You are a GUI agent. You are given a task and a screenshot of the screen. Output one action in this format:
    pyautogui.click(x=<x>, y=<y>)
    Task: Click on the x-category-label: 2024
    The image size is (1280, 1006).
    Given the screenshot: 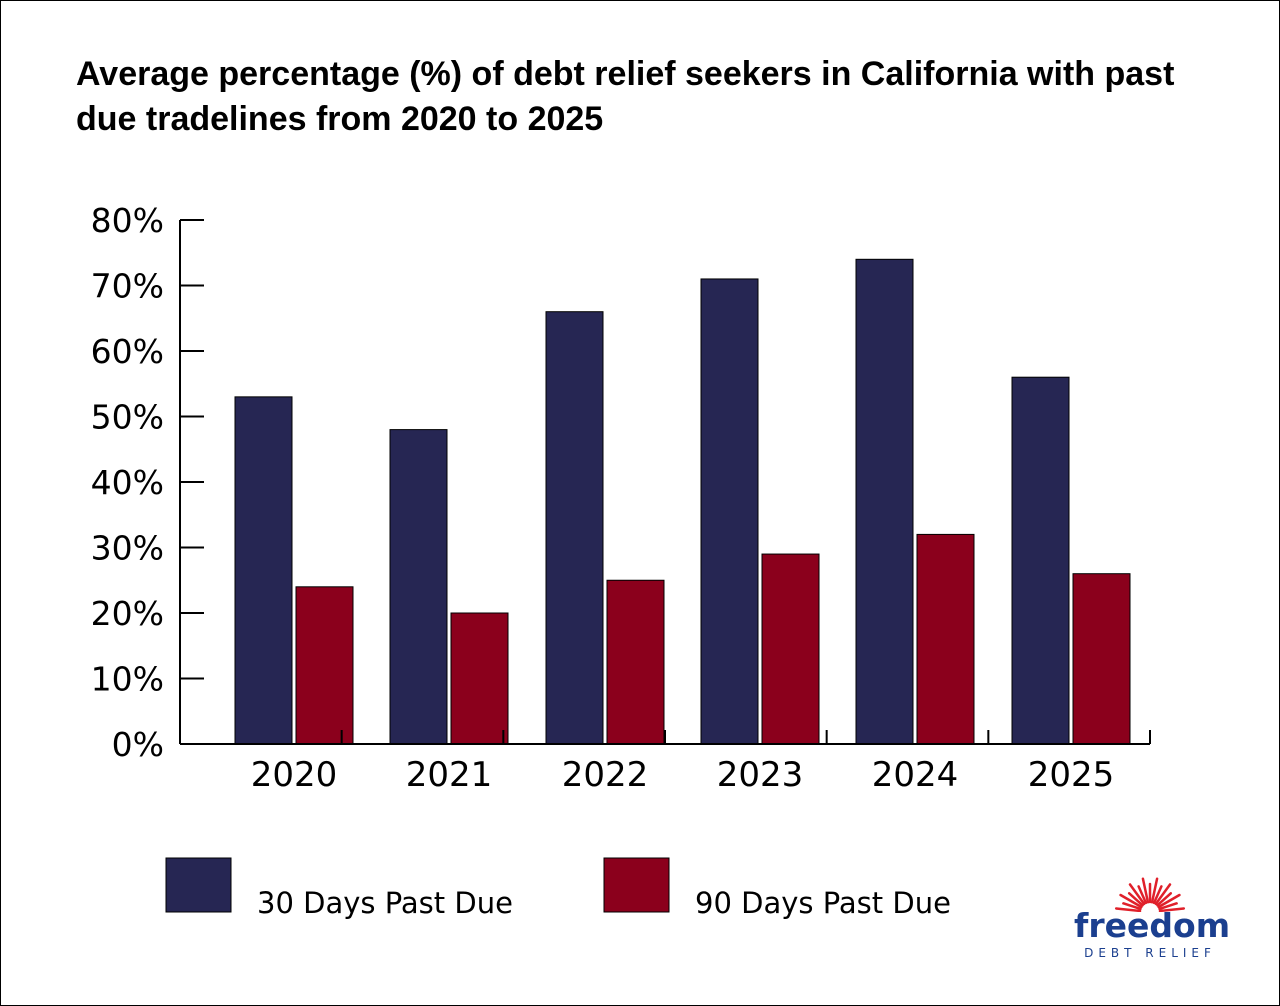 What is the action you would take?
    pyautogui.click(x=915, y=775)
    